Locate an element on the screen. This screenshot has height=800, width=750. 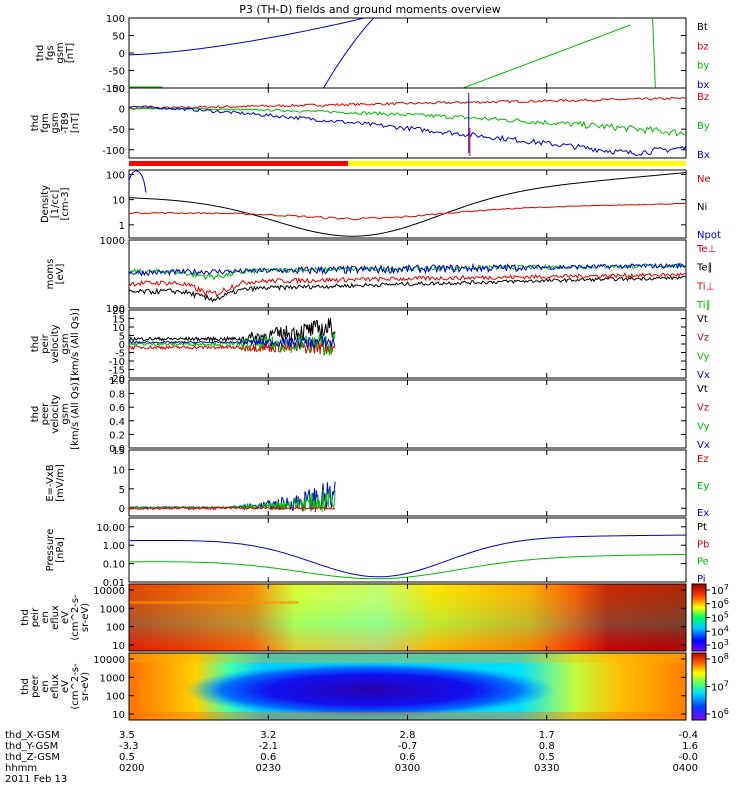
peir_en-ylabel: thdpeirenefluxeV(cm^2-s-sr-eV) is located at coordinates (55, 617).